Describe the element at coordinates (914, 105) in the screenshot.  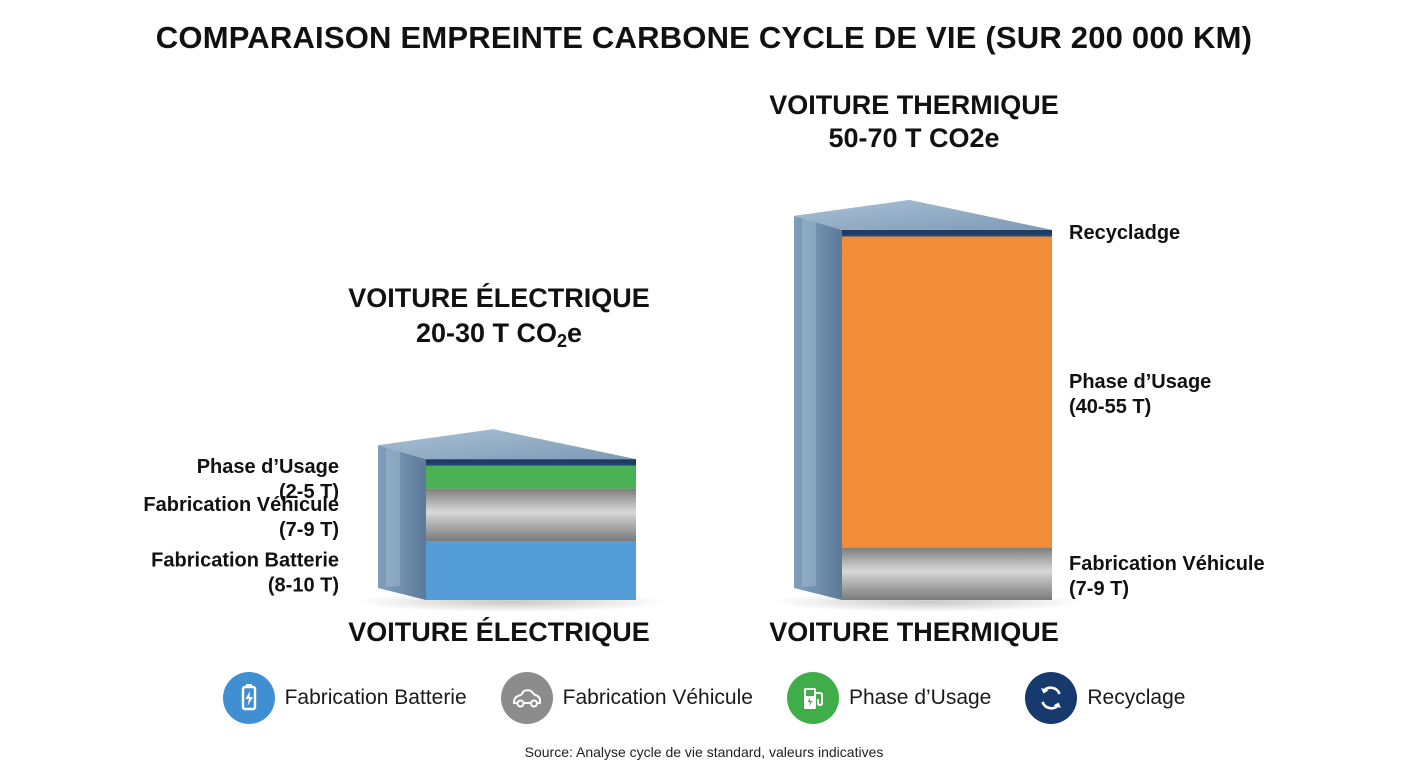
I see `bar-header-title: VOITURE THERMIQUE` at that location.